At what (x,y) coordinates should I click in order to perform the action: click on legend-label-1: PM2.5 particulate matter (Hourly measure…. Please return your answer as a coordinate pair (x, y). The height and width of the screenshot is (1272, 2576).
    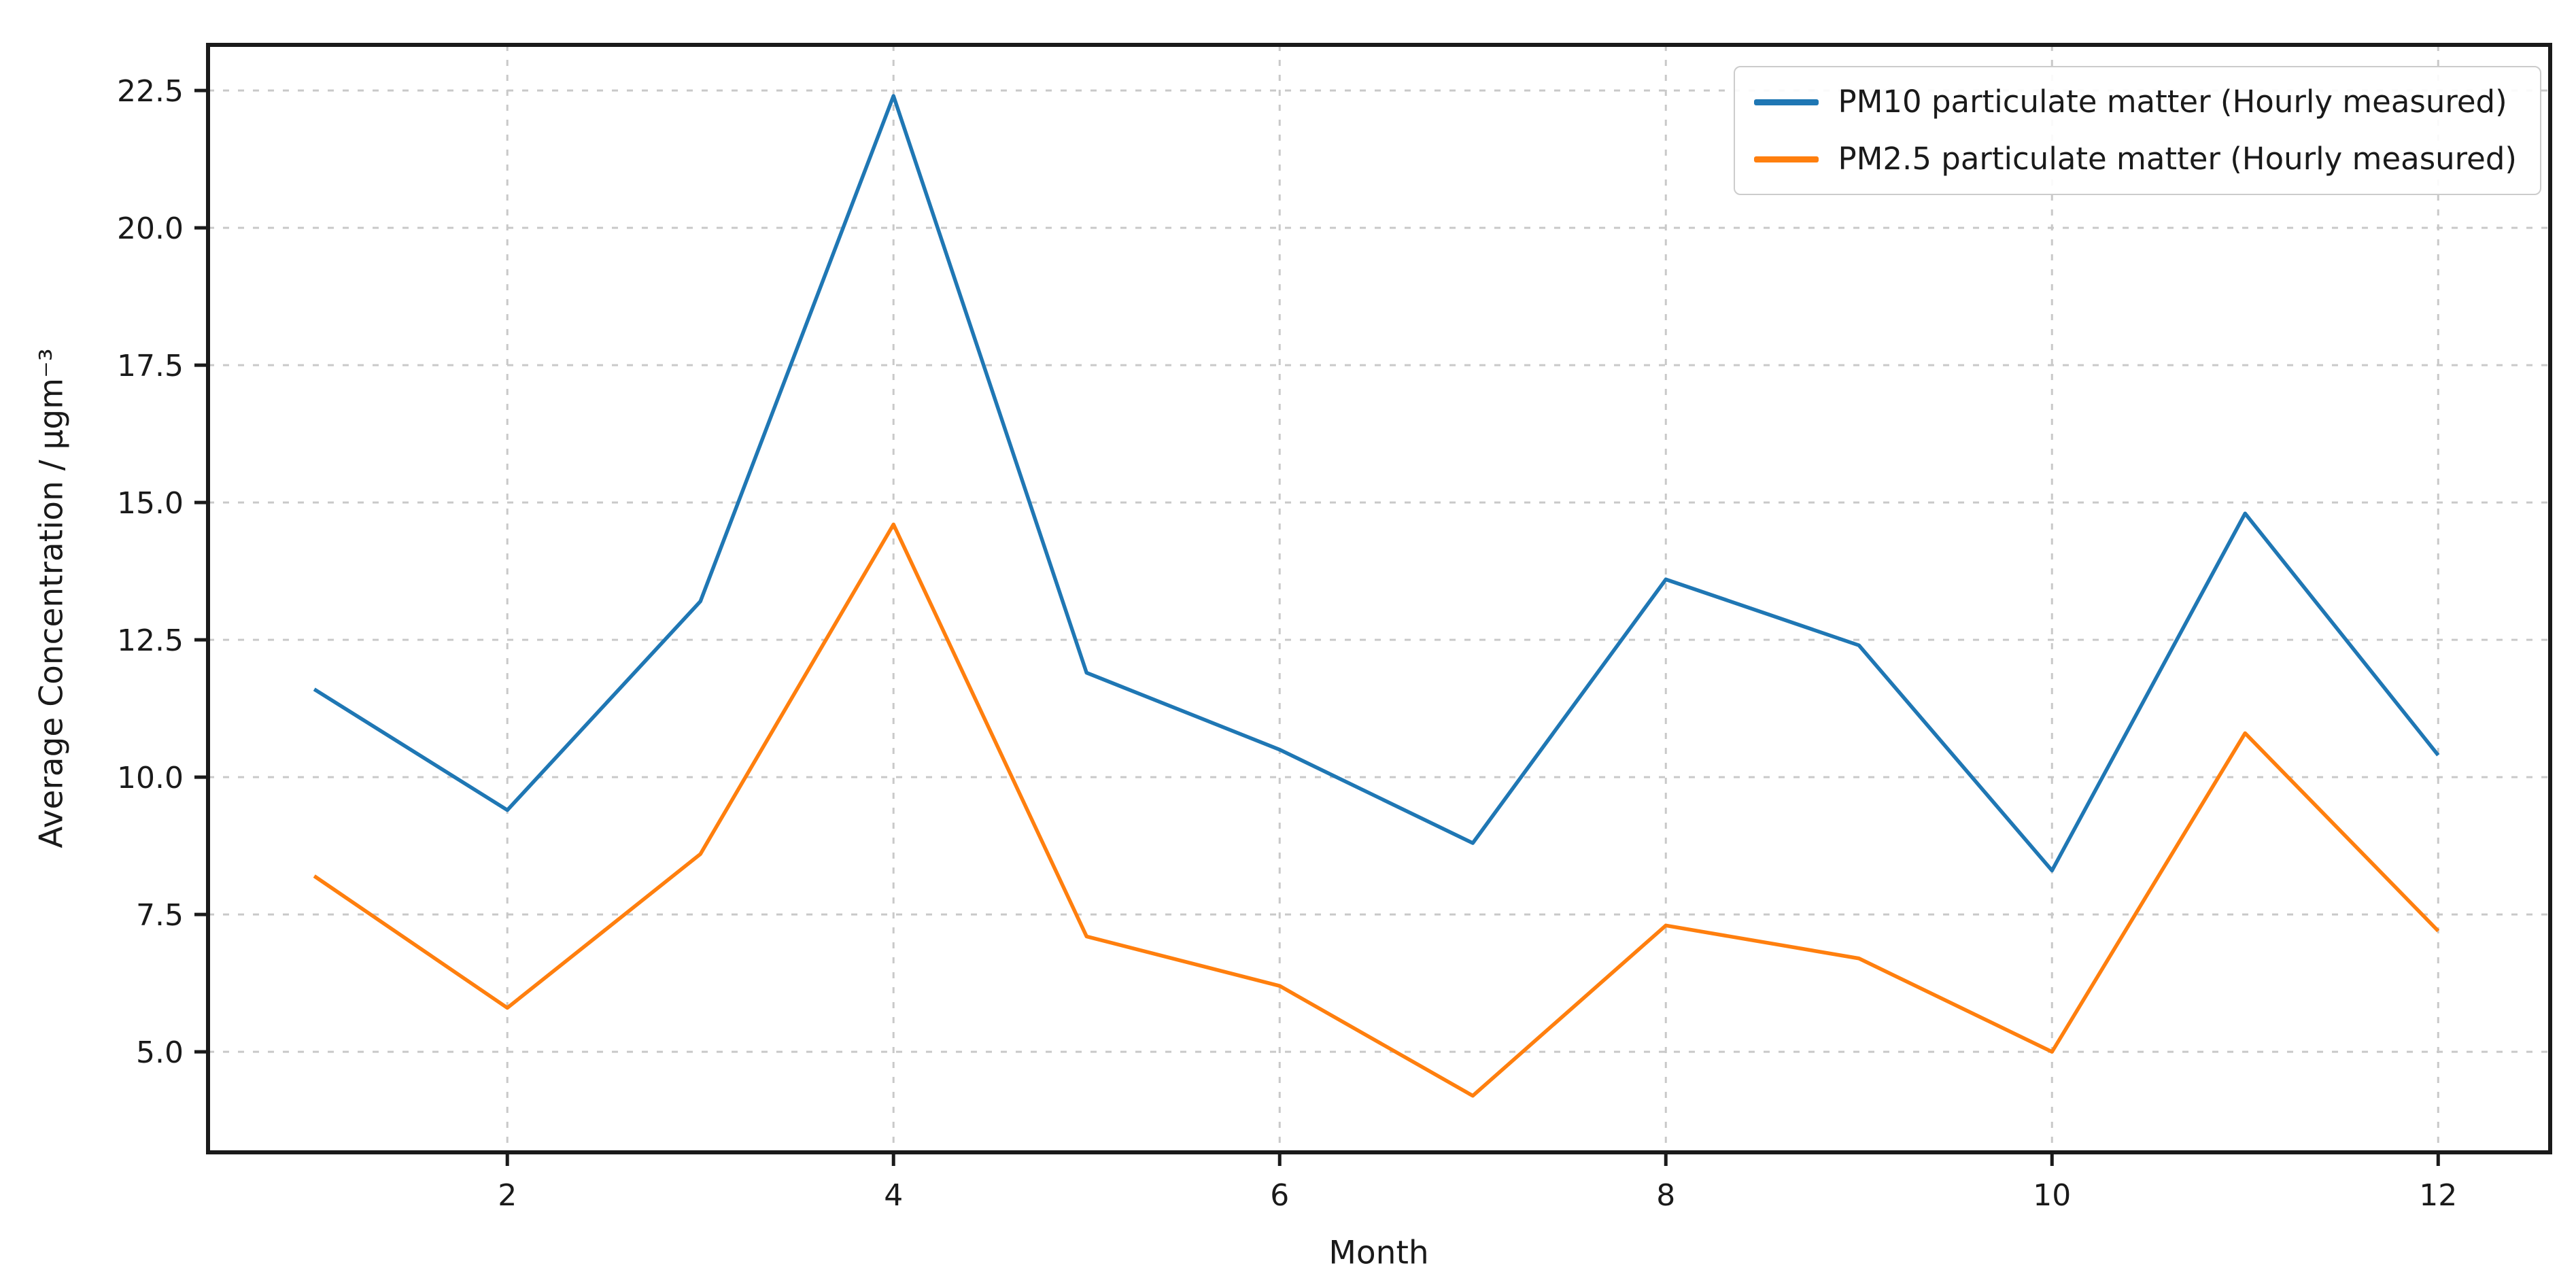
    Looking at the image, I should click on (2177, 159).